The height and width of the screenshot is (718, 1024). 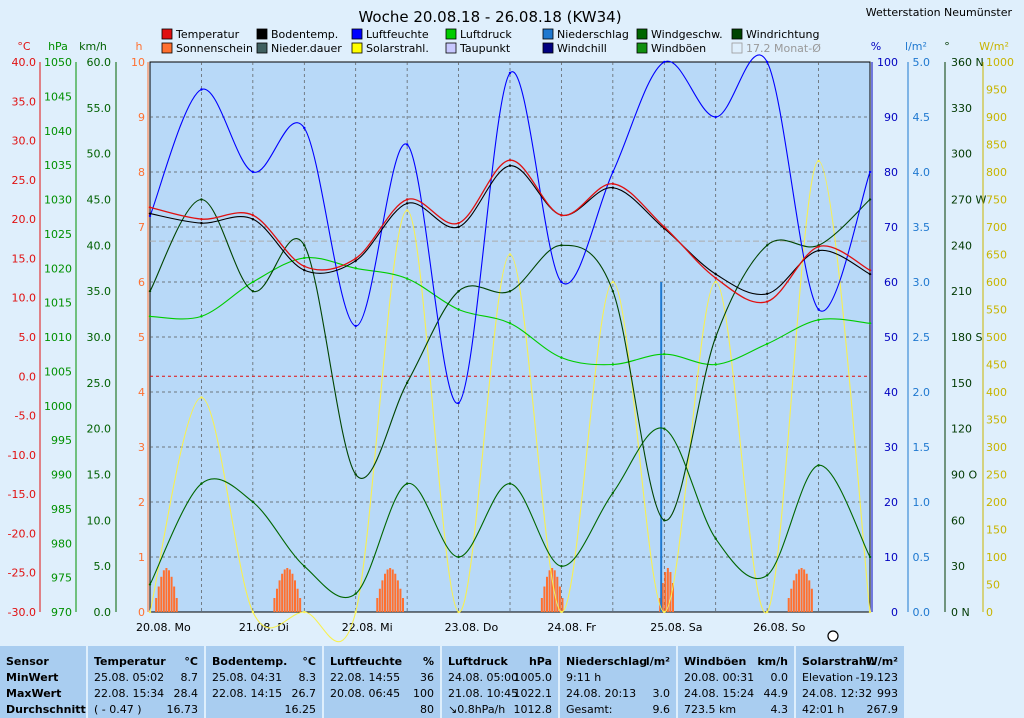 I want to click on stats-row: Gesamt: 9.6, so click(x=618, y=710).